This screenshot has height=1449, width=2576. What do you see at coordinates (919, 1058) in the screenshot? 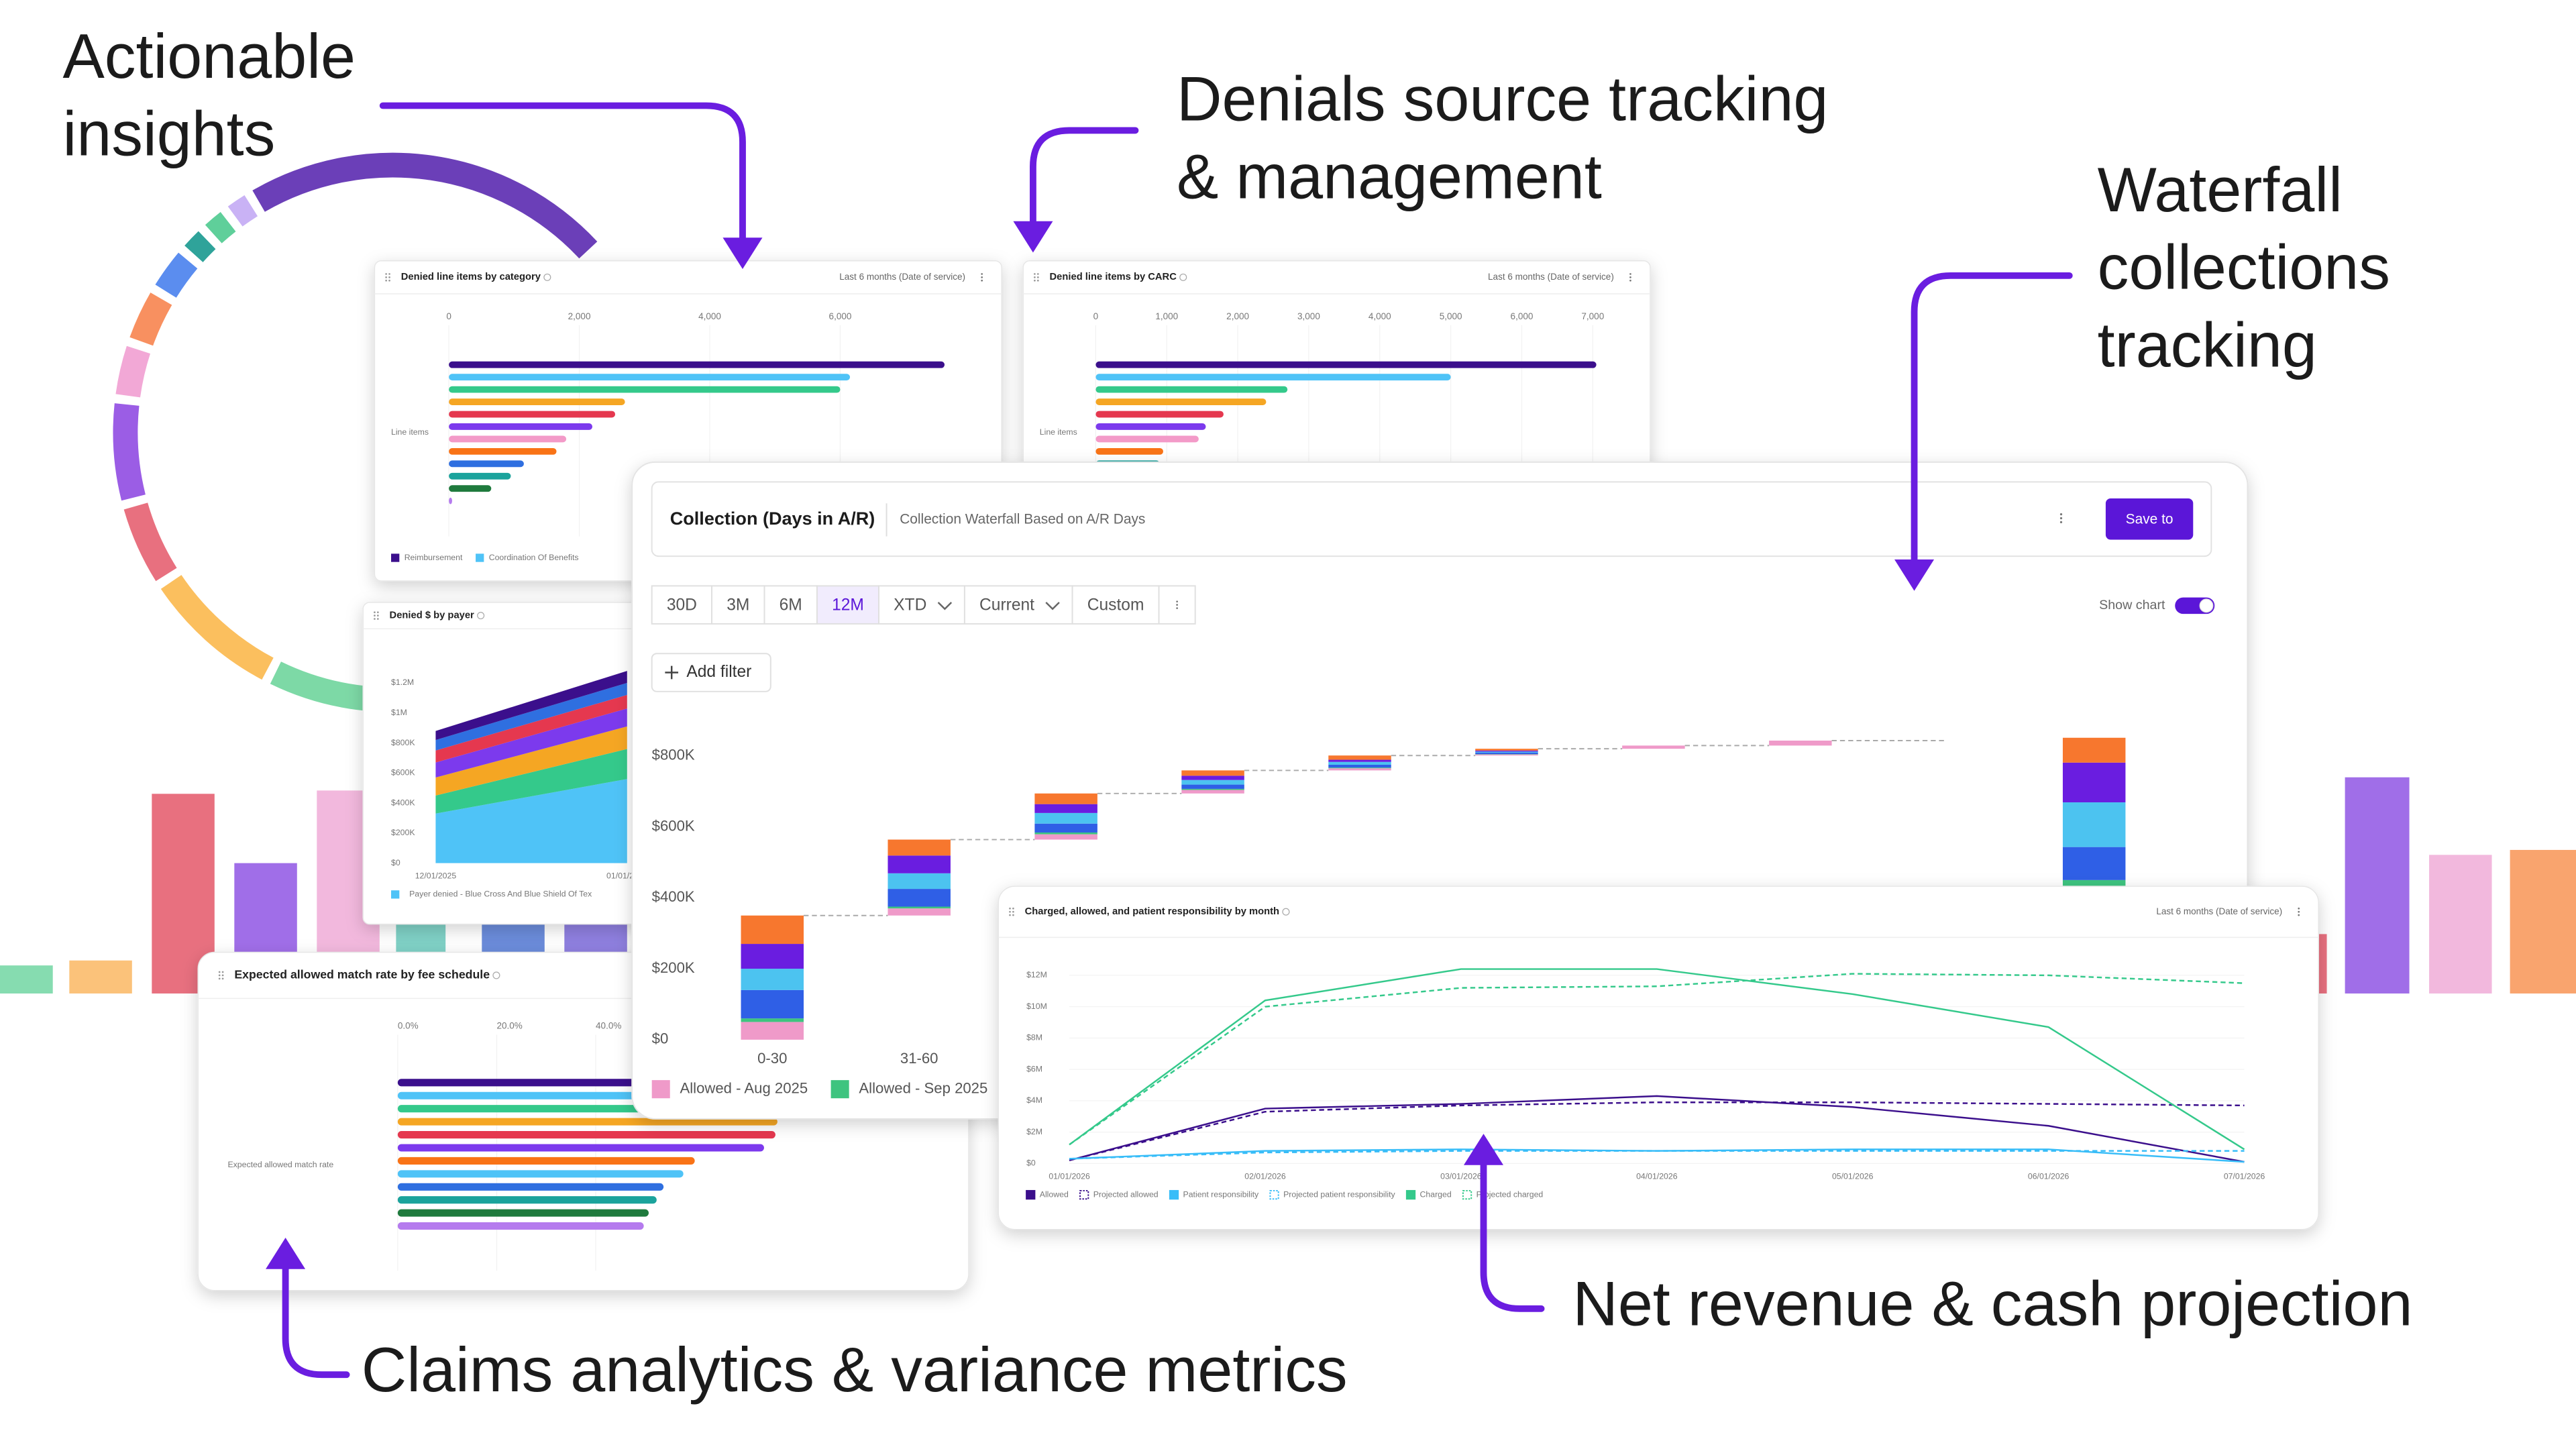
I see `x-tick-label: 31-60` at bounding box center [919, 1058].